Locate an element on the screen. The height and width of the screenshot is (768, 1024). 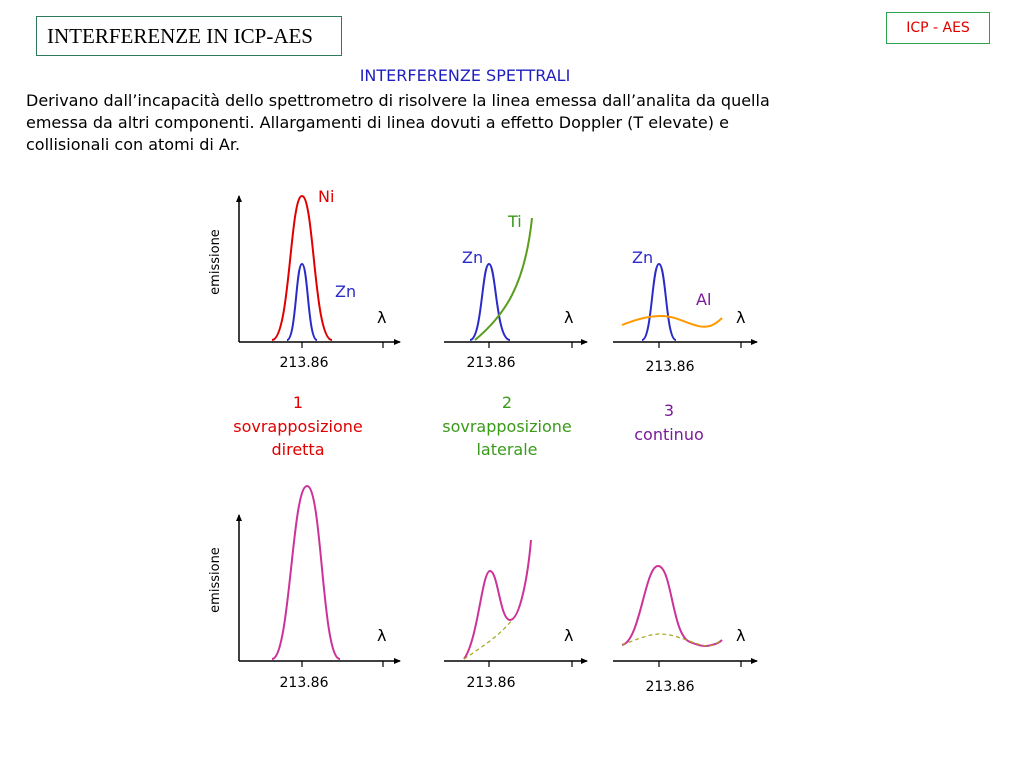
y-axis-label-bottom: emissione is located at coordinates (215, 580).